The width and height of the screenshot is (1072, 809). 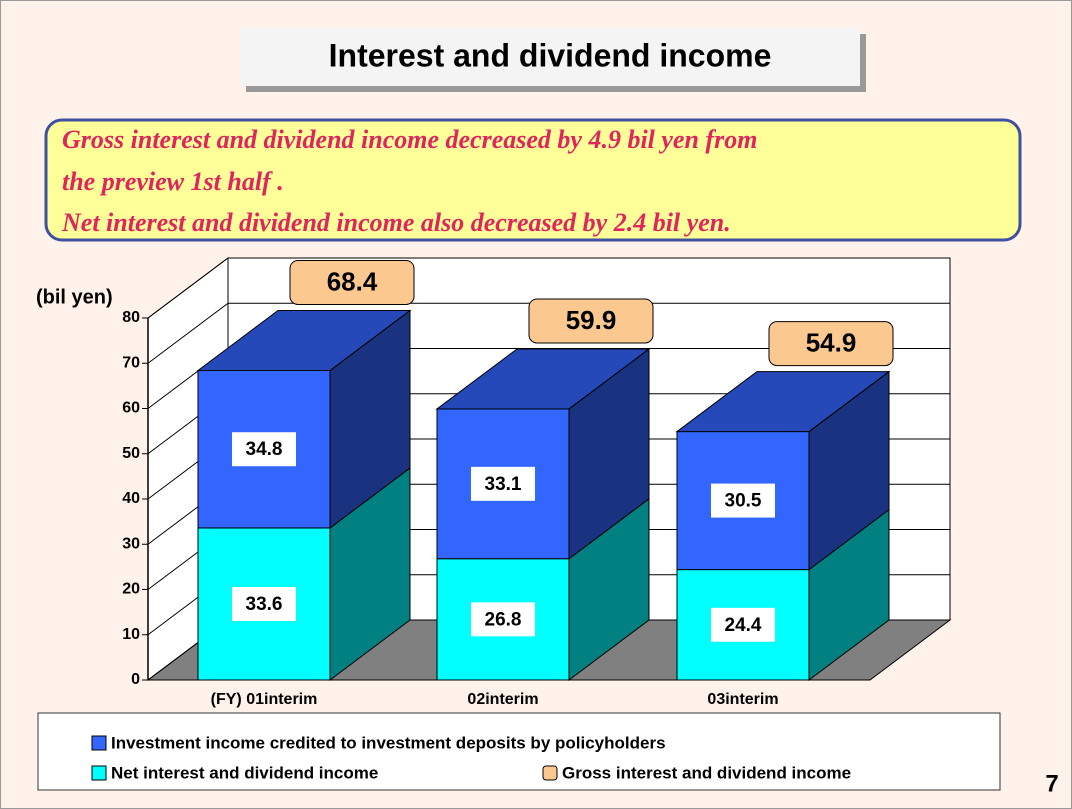 I want to click on callout-box, so click(x=533, y=180).